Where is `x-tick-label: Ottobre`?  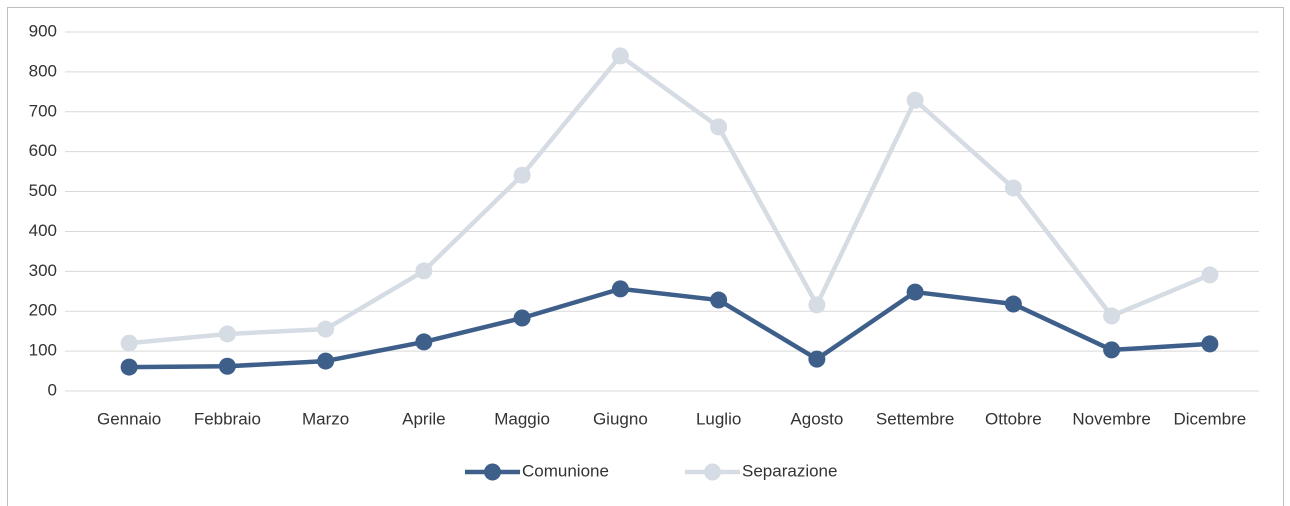
x-tick-label: Ottobre is located at coordinates (1013, 418).